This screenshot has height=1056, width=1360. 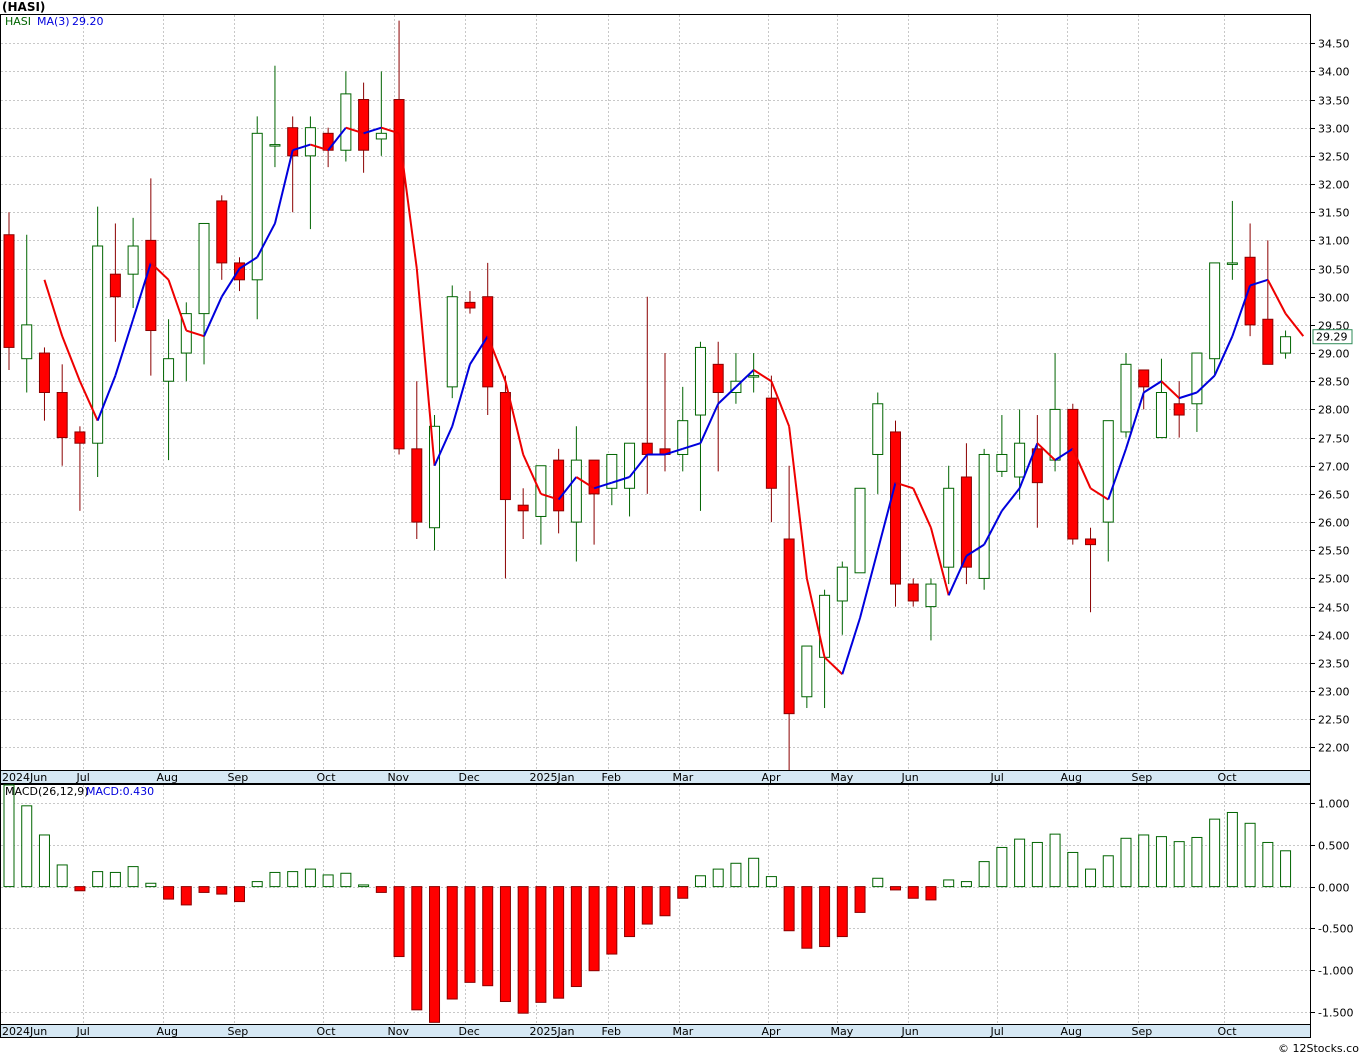 I want to click on price-y-tick-label: 34.00, so click(x=1334, y=72).